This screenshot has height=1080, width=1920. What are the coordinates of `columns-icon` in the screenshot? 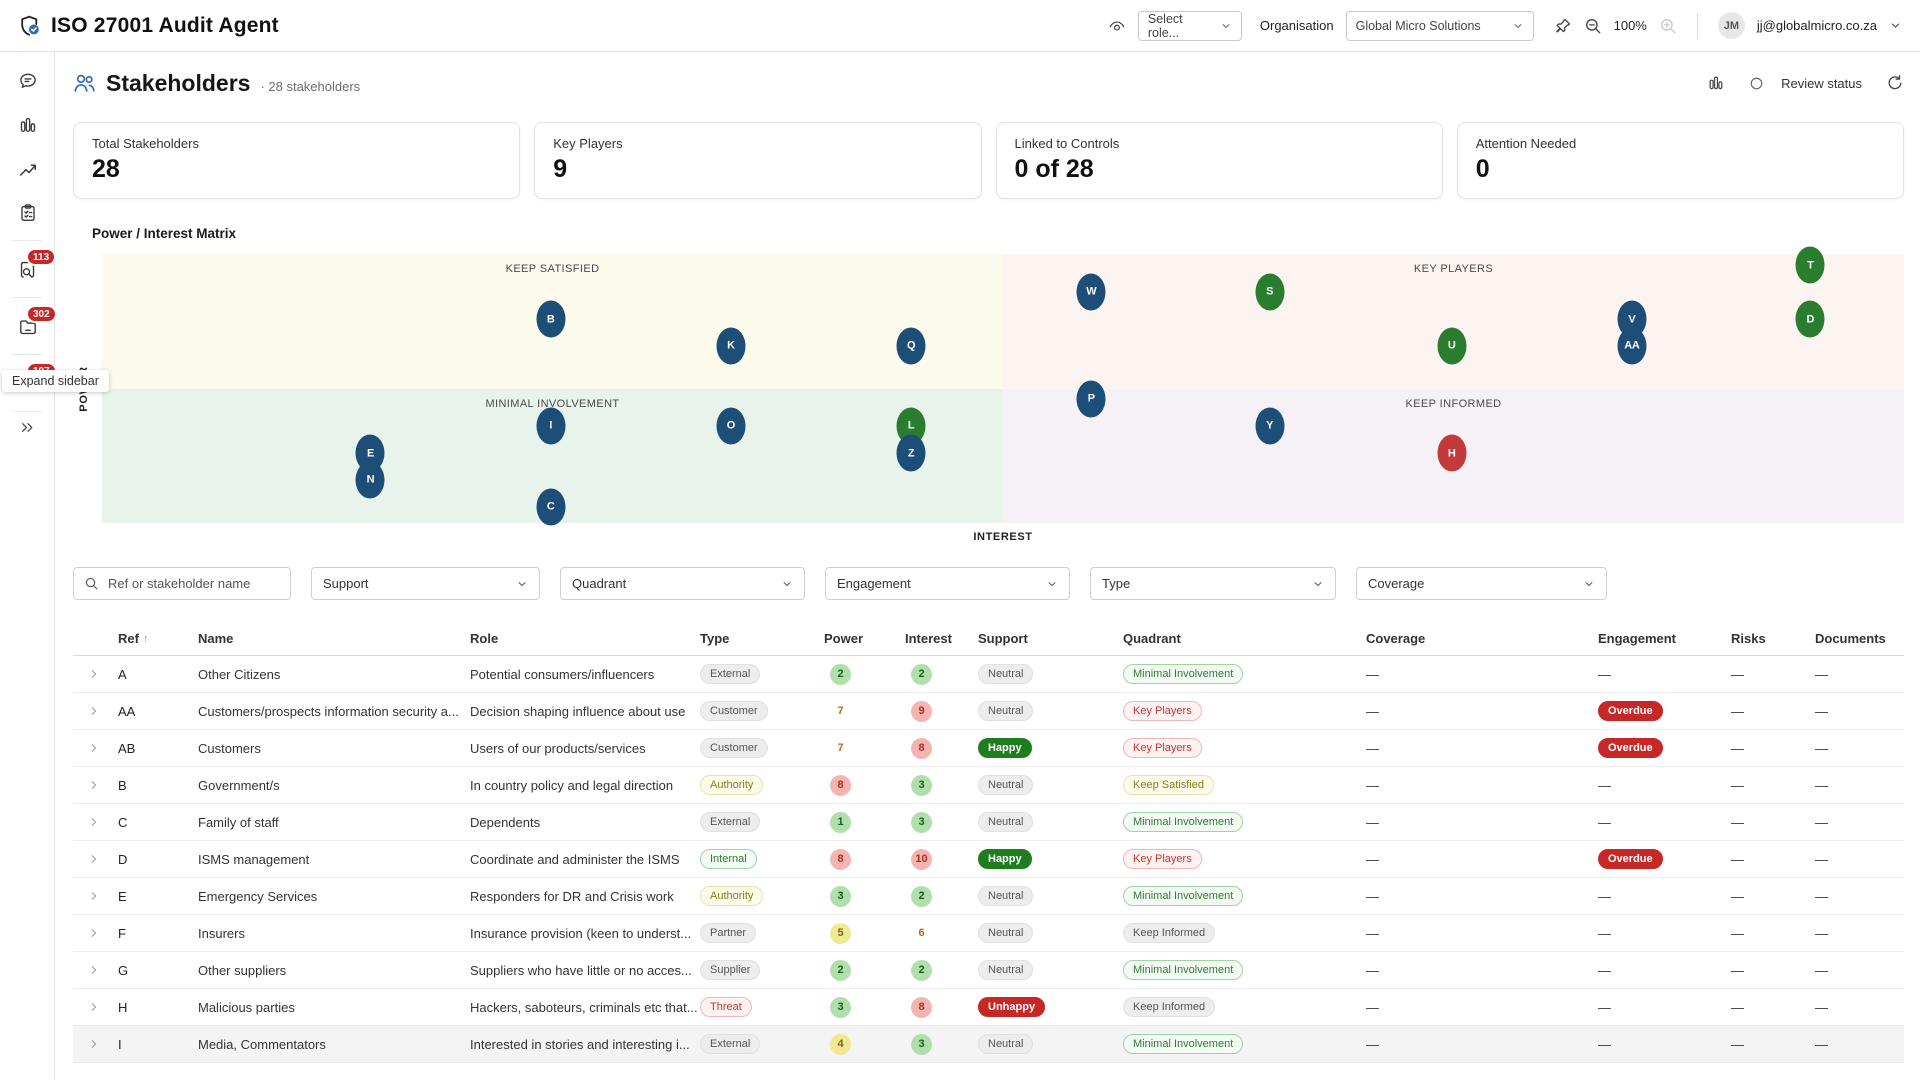 It's located at (1716, 83).